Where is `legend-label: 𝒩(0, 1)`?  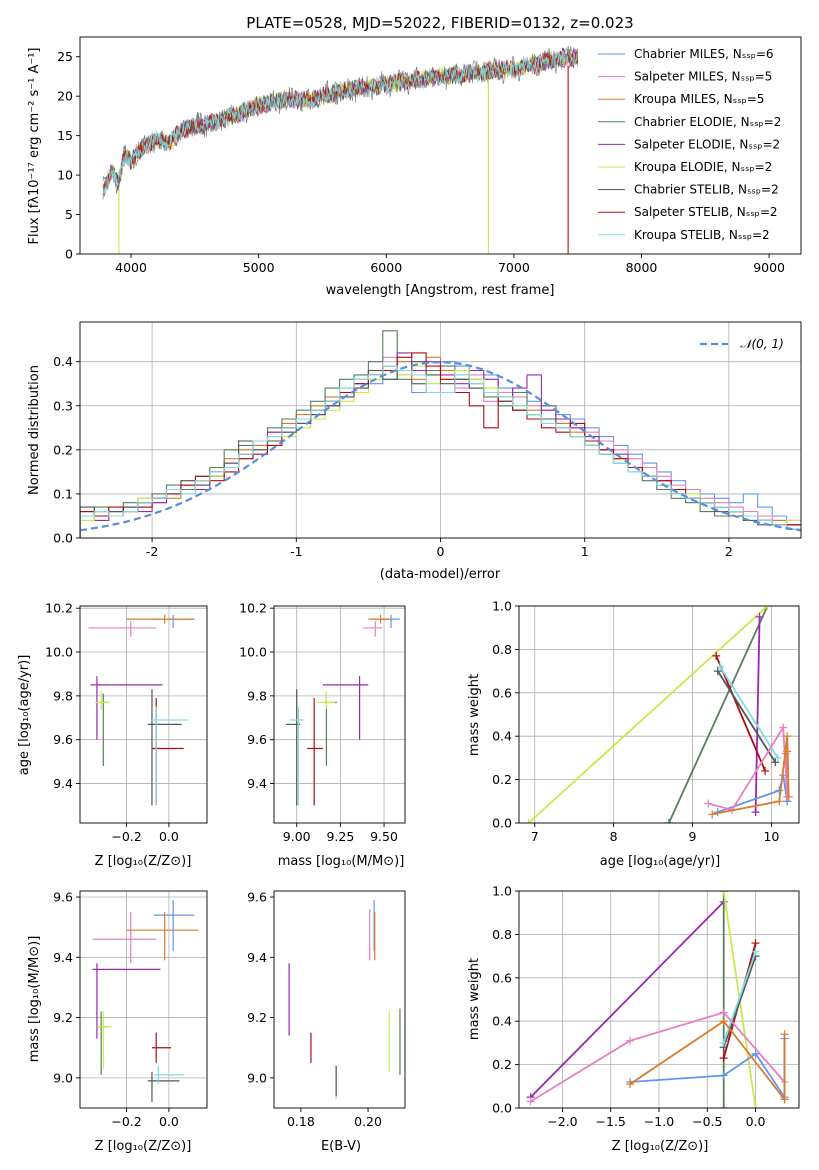
legend-label: 𝒩(0, 1) is located at coordinates (762, 344).